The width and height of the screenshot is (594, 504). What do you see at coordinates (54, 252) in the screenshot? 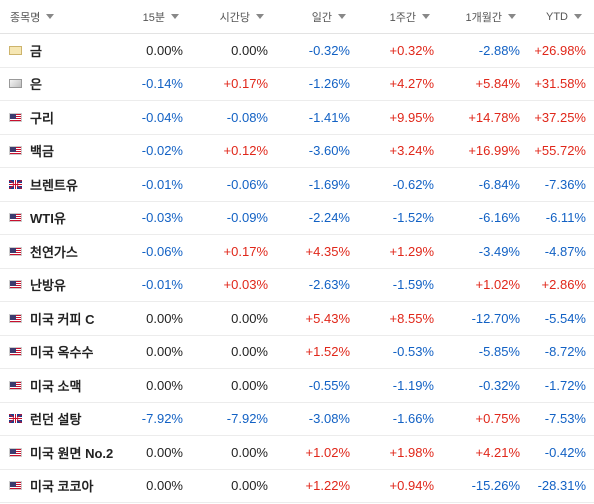
I see `instrument-name-link: 천연가스` at bounding box center [54, 252].